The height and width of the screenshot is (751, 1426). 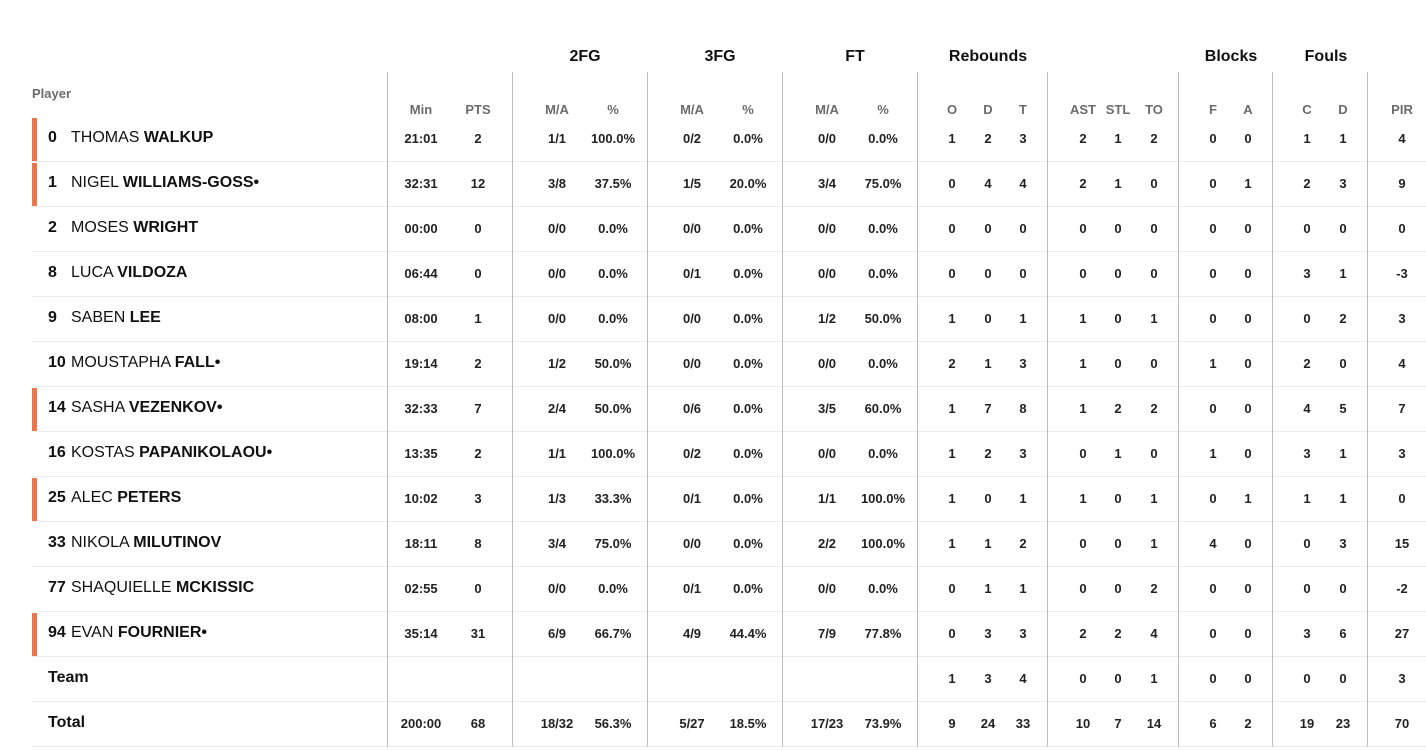 What do you see at coordinates (68, 677) in the screenshot?
I see `team-row-label: Team` at bounding box center [68, 677].